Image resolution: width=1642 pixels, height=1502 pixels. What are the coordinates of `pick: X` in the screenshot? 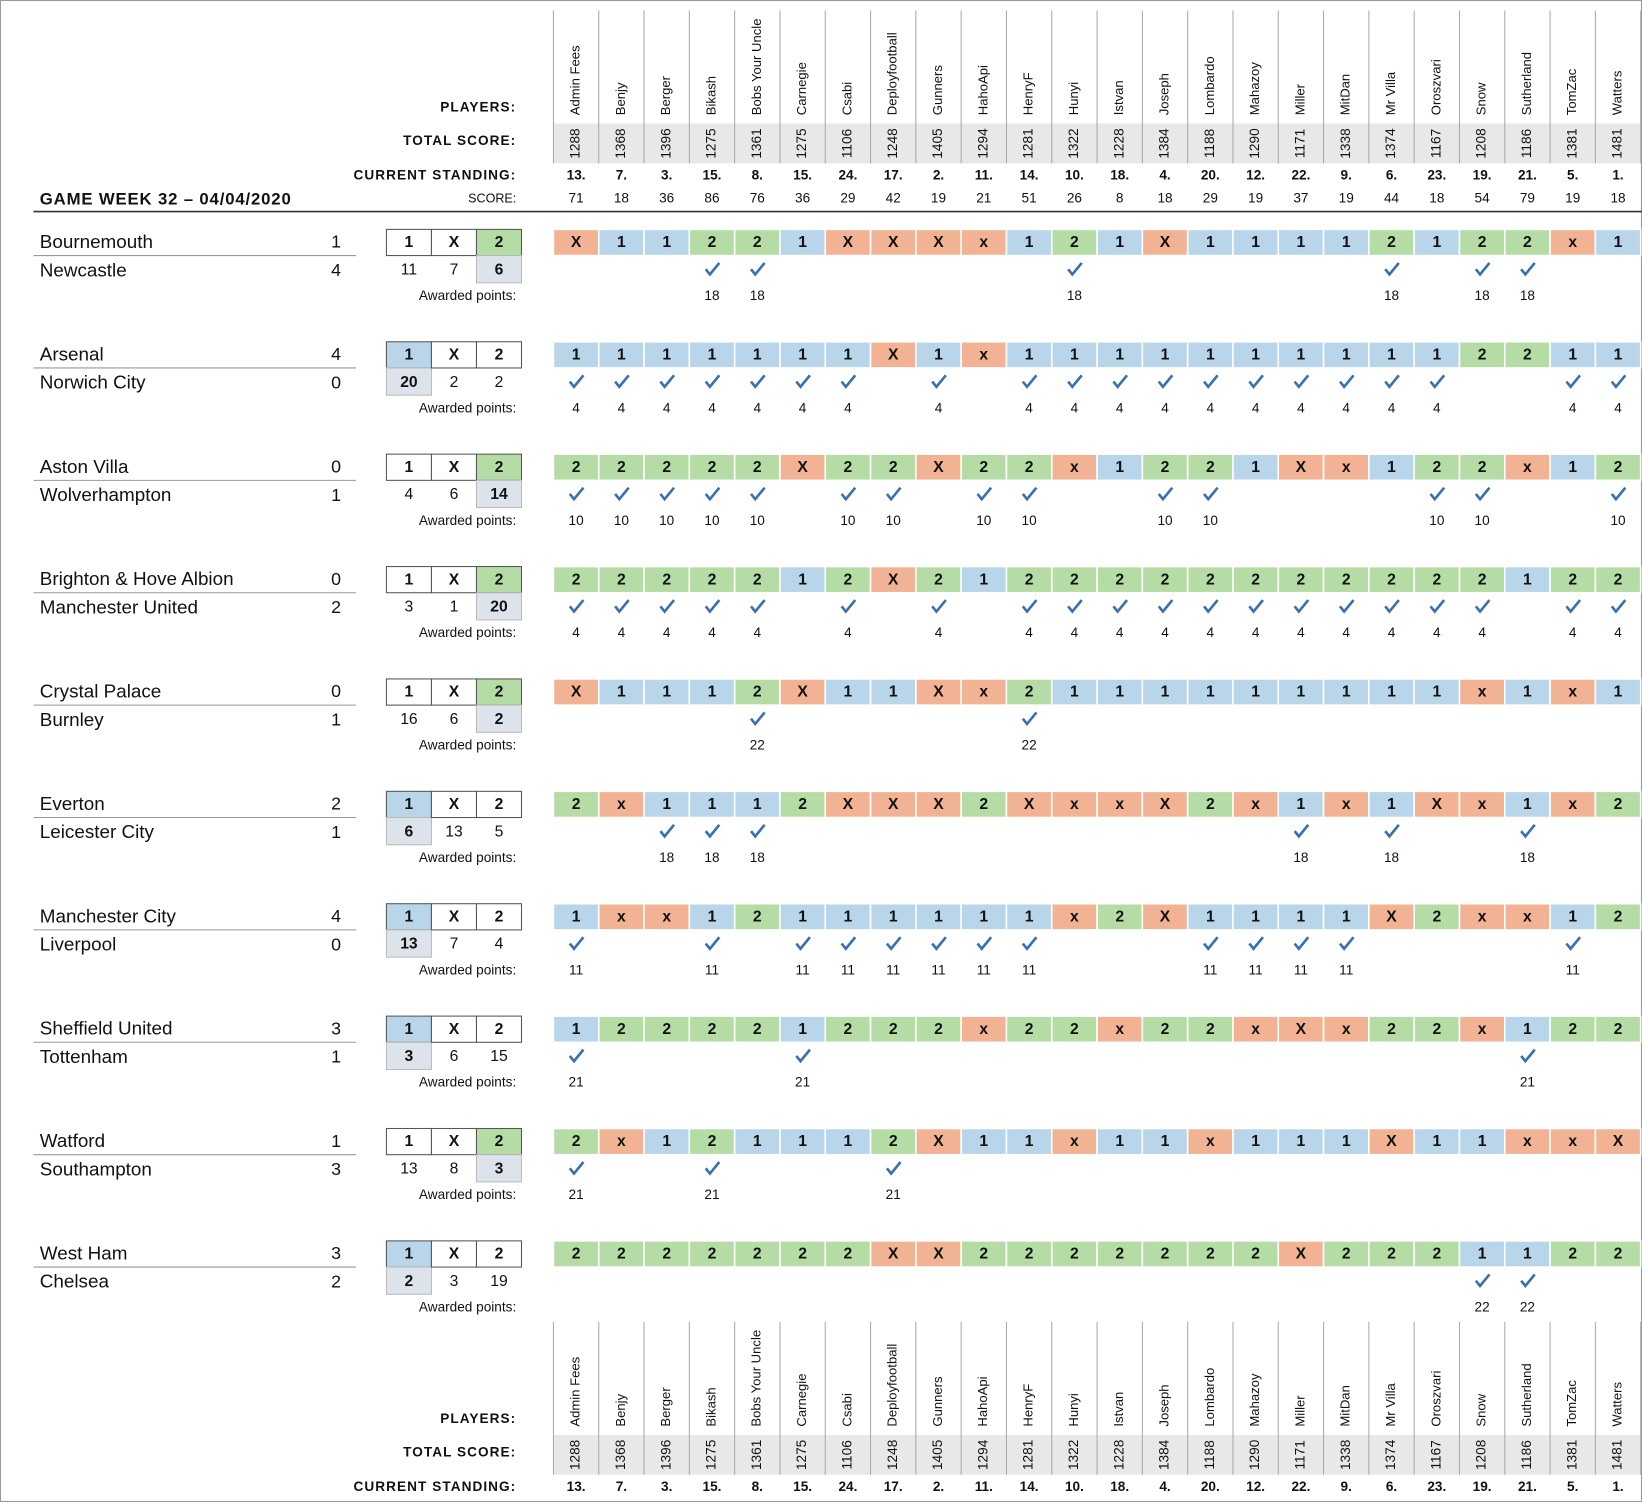 It's located at (848, 242).